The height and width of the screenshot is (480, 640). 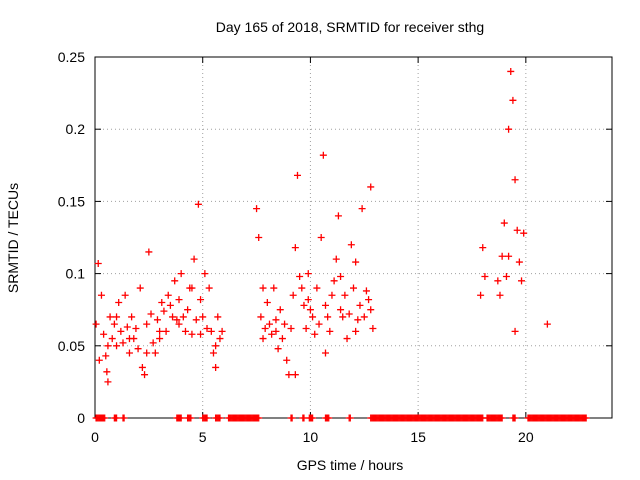 What do you see at coordinates (76, 274) in the screenshot?
I see `y-tick-label: 0.1` at bounding box center [76, 274].